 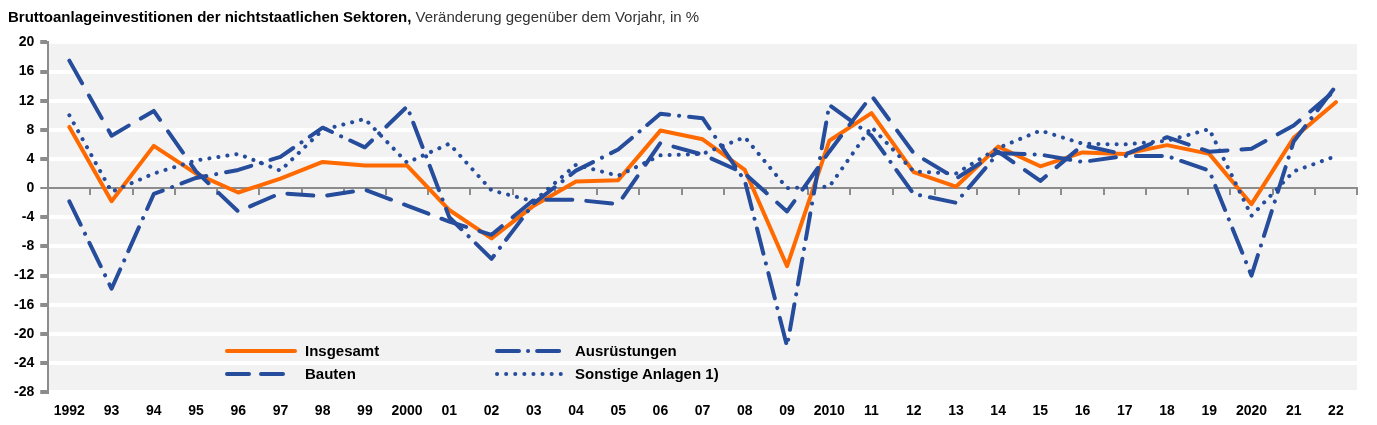 What do you see at coordinates (1167, 410) in the screenshot?
I see `x-tick-label: 18` at bounding box center [1167, 410].